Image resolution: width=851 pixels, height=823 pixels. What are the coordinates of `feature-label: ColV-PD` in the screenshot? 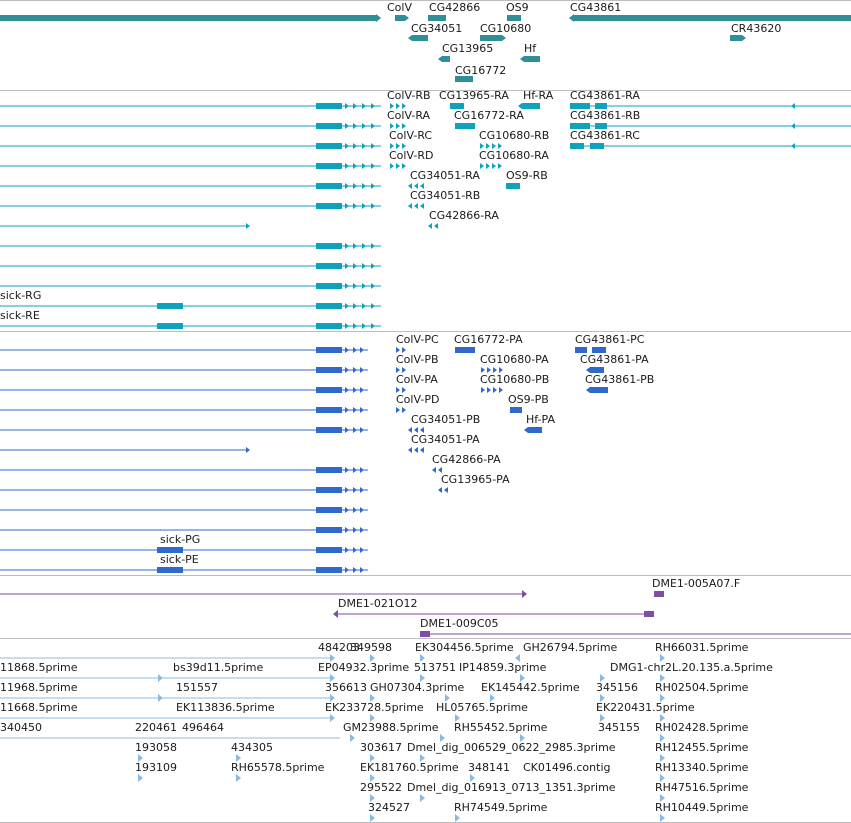 It's located at (417, 399).